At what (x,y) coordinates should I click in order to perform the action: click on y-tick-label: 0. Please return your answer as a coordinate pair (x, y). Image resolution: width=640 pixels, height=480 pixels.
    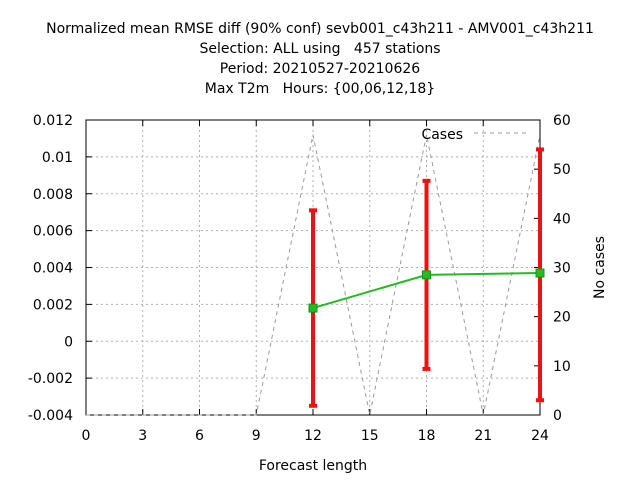
    Looking at the image, I should click on (68, 342).